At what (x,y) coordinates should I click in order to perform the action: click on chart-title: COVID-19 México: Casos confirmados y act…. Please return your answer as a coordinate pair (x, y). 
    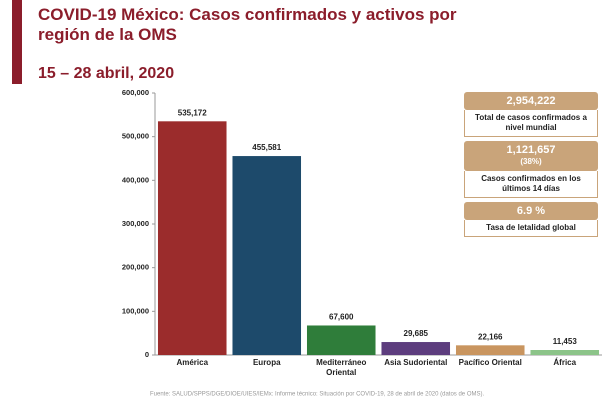
    Looking at the image, I should click on (247, 24).